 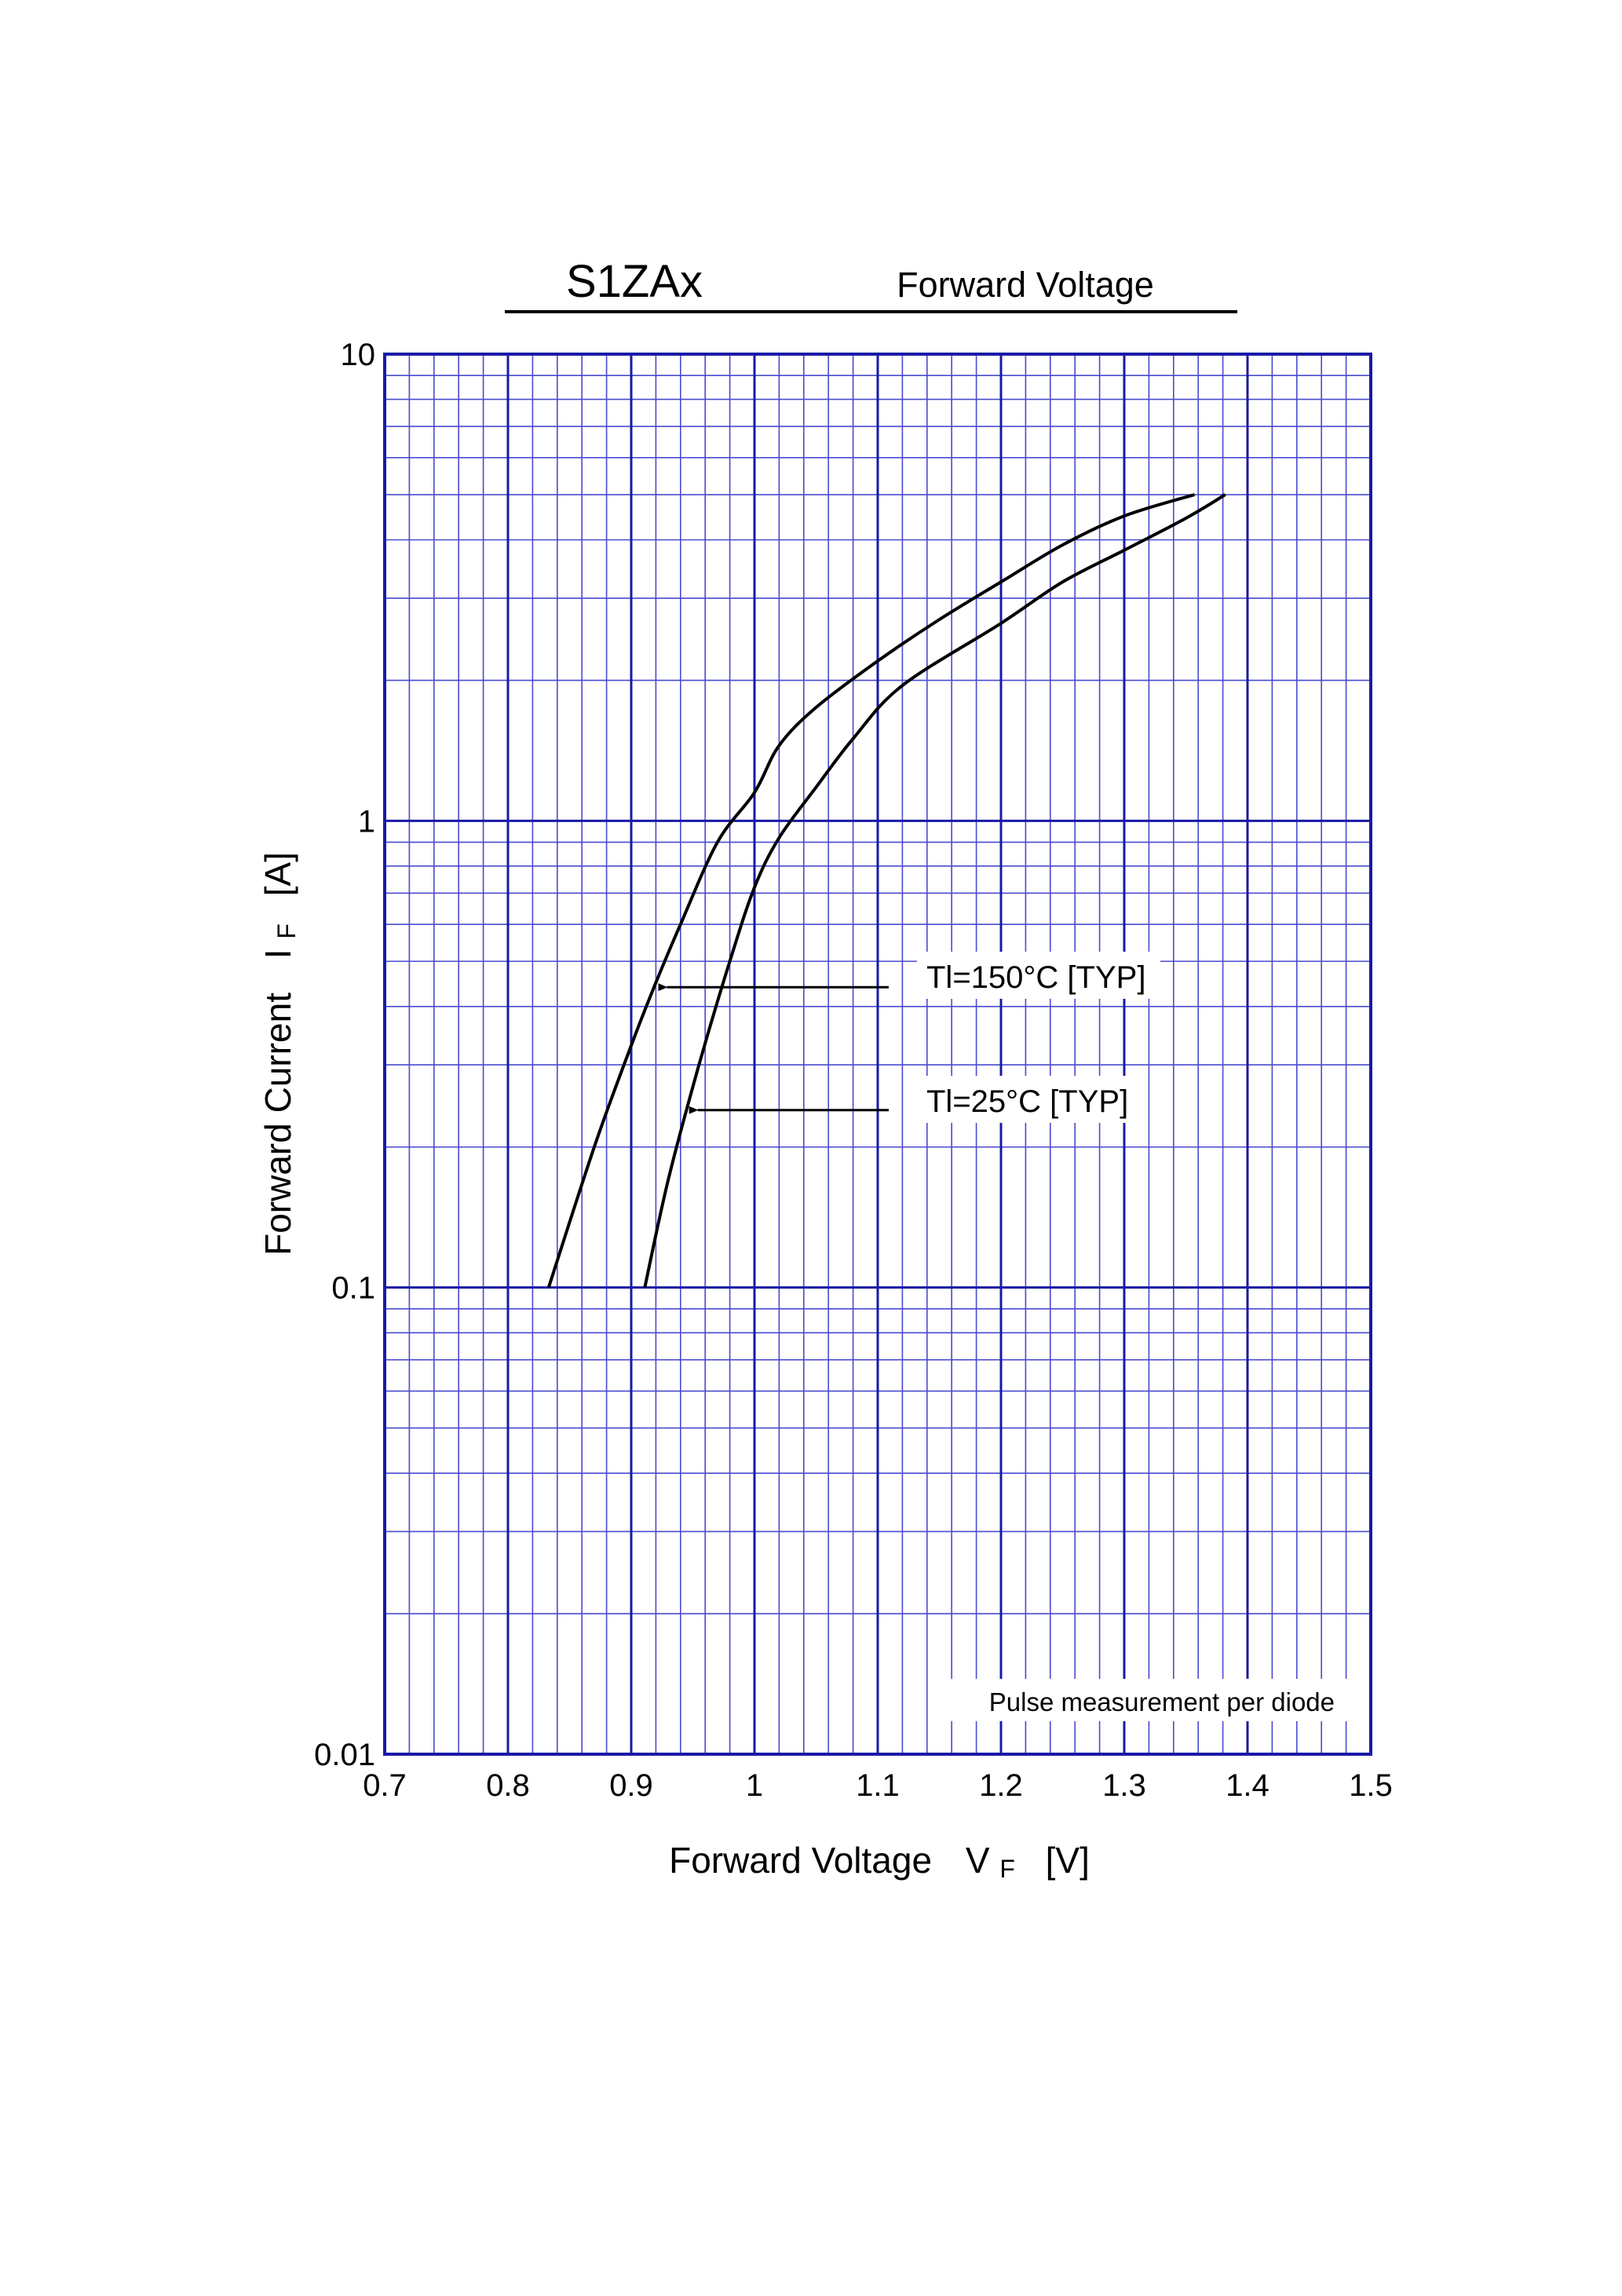 What do you see at coordinates (344, 1755) in the screenshot?
I see `y-tick-label: 0.01` at bounding box center [344, 1755].